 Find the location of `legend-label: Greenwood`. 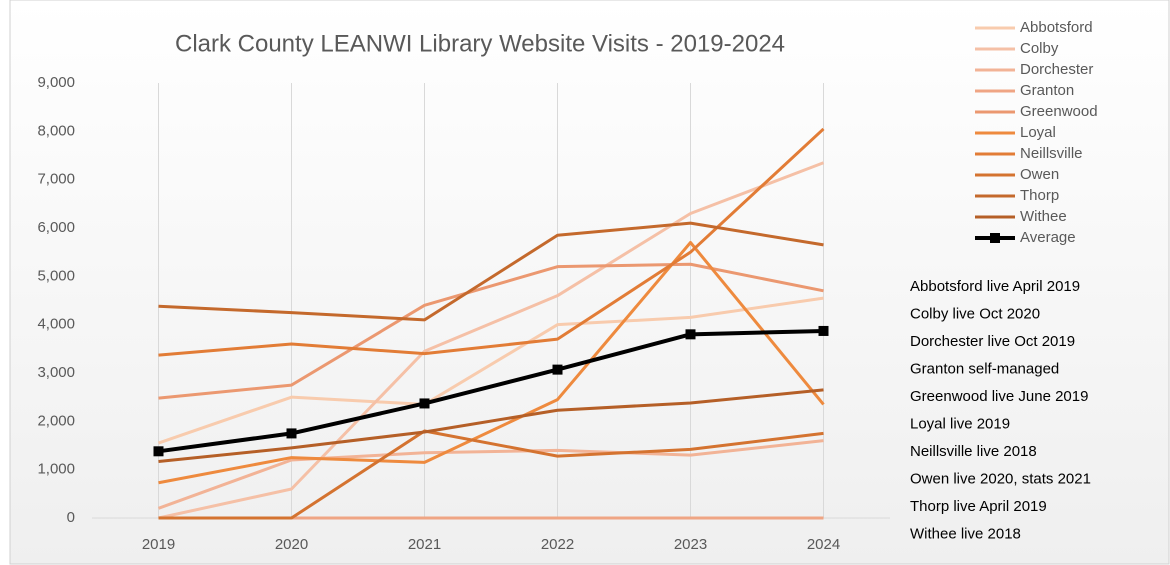

legend-label: Greenwood is located at coordinates (1059, 111).